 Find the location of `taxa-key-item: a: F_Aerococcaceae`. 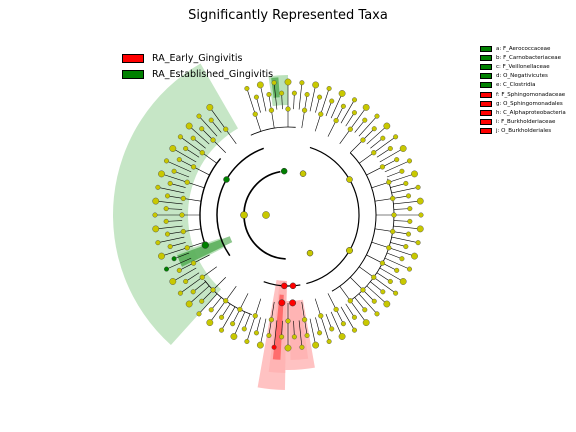

taxa-key-item: a: F_Aerococcaceae is located at coordinates (523, 48).